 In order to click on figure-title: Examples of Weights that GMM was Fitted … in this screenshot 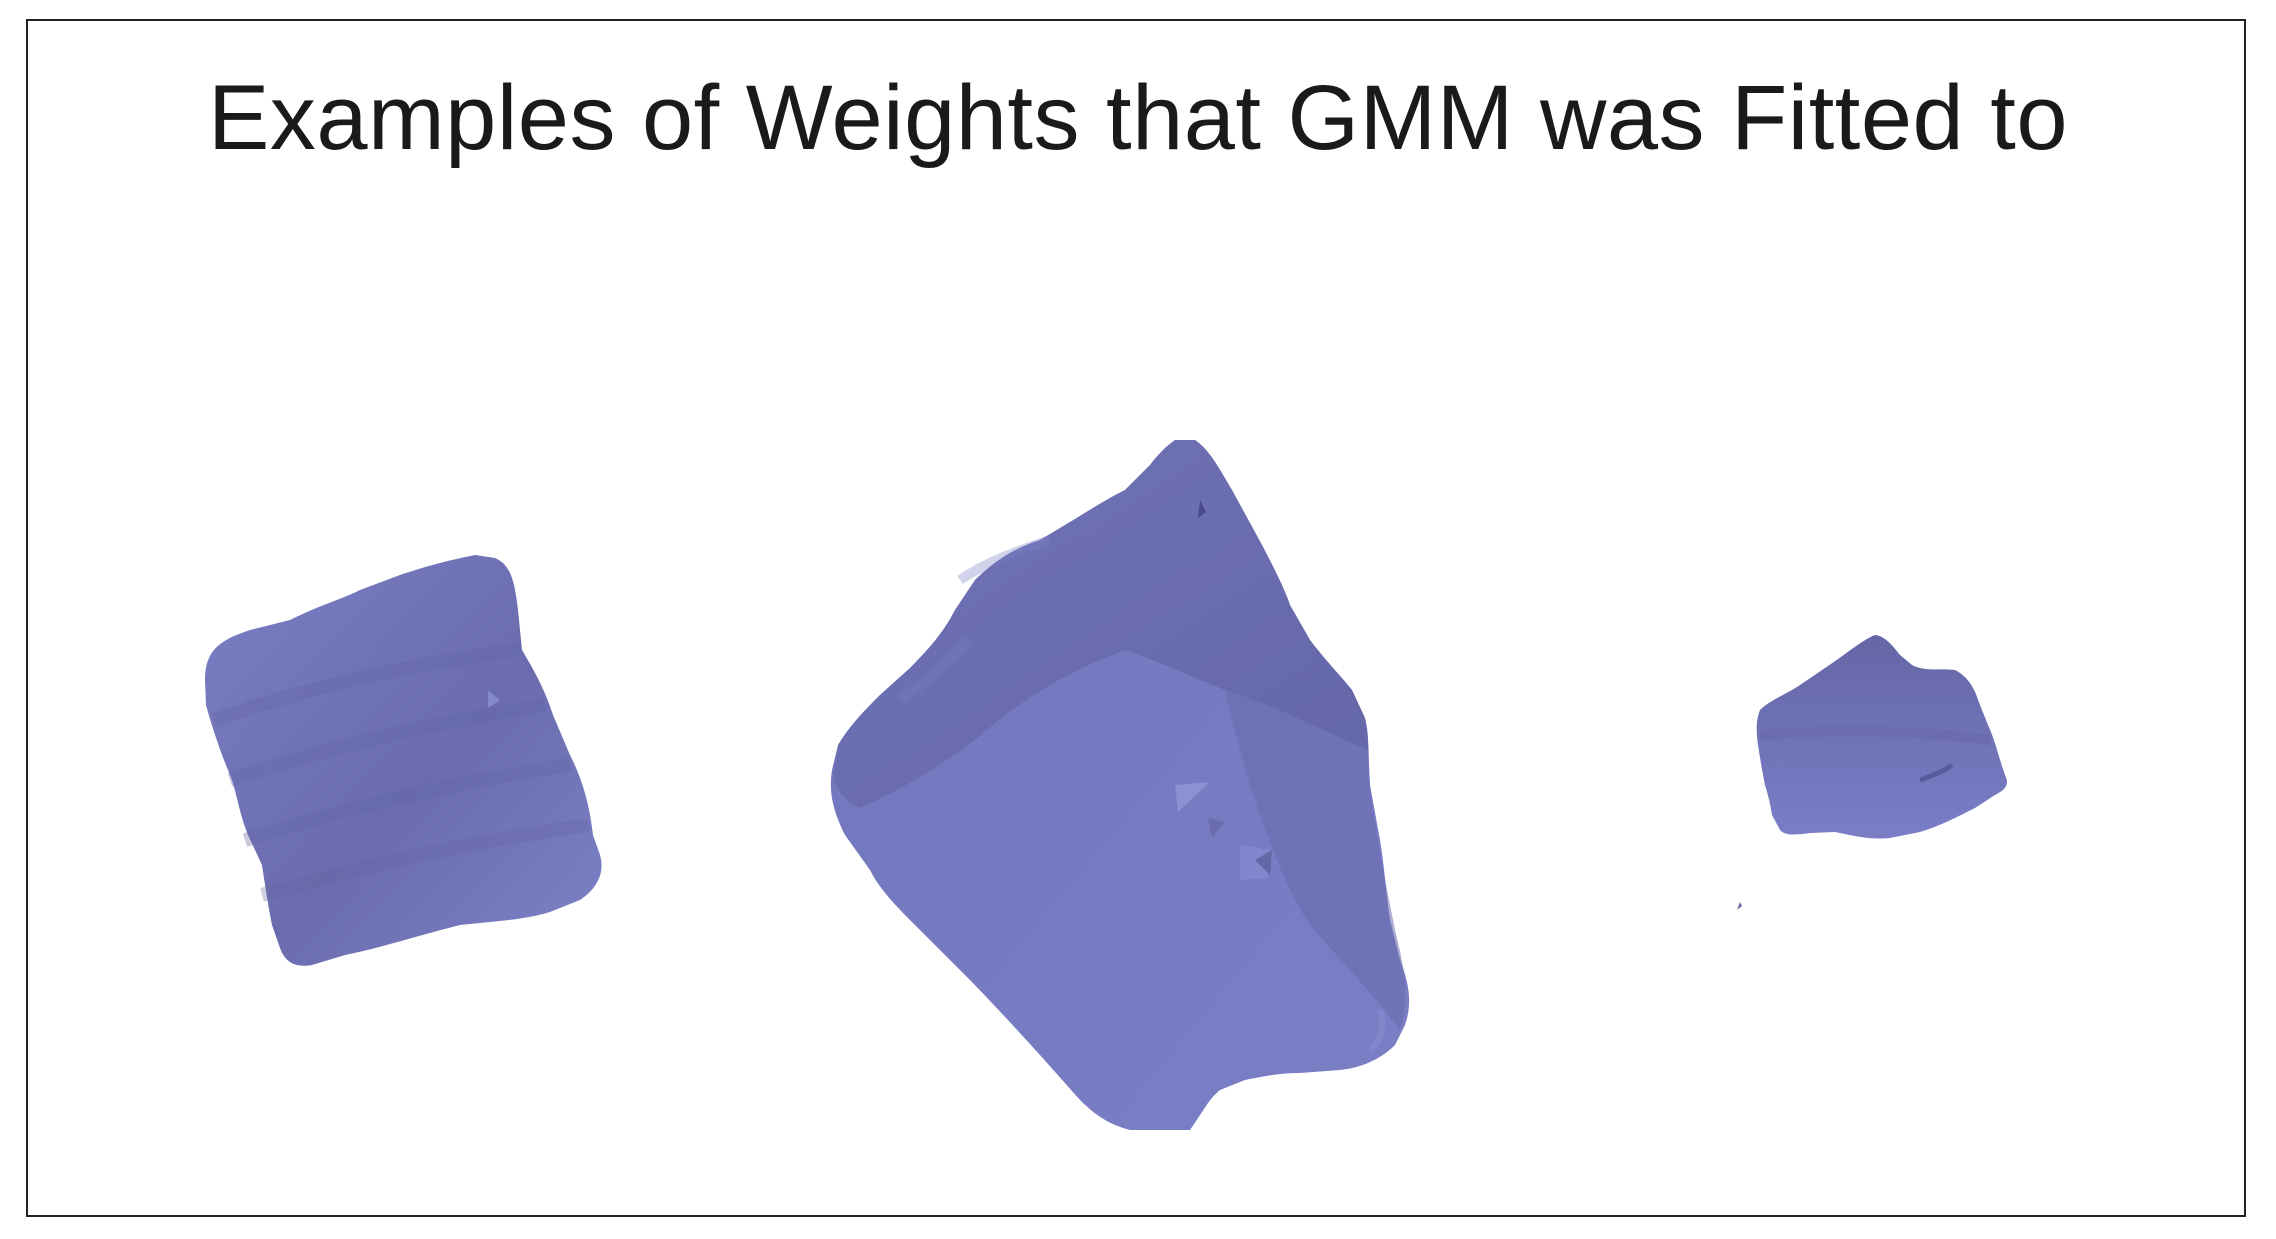, I will do `click(1138, 118)`.